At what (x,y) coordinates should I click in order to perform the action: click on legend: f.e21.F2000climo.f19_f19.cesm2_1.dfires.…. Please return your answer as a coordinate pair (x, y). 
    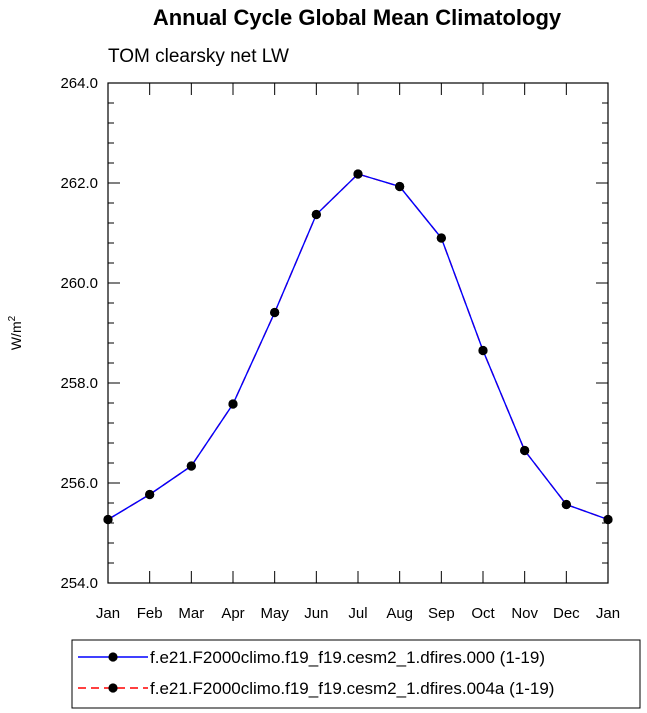
    Looking at the image, I should click on (356, 674).